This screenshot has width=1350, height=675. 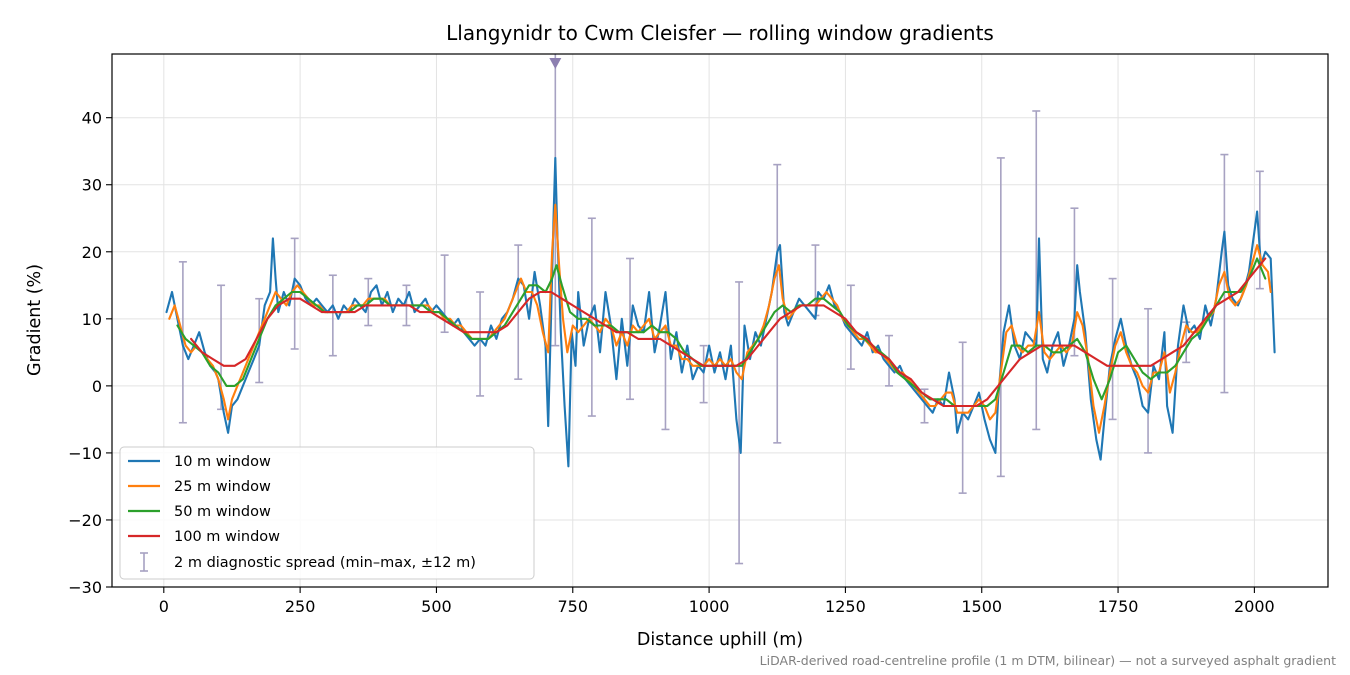 What do you see at coordinates (144, 562) in the screenshot?
I see `legend-swatch-errorbar` at bounding box center [144, 562].